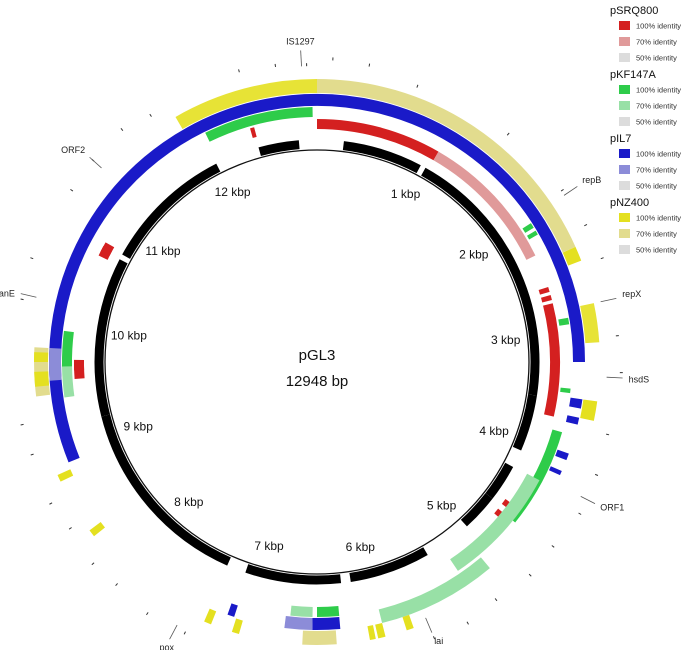 This screenshot has width=687, height=650. I want to click on kbp-label: 9 kbp, so click(139, 426).